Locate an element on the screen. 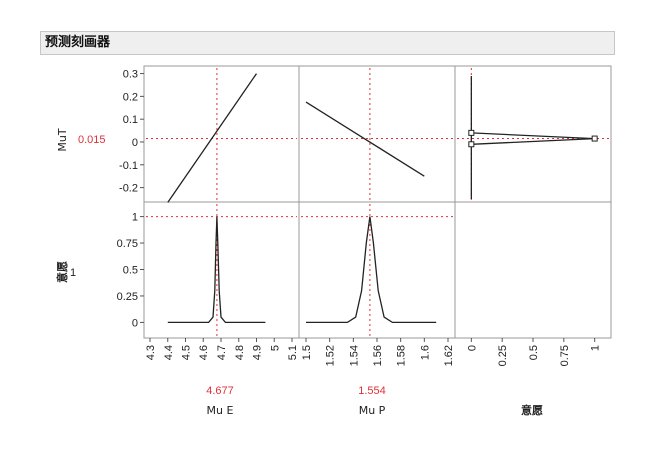 Image resolution: width=652 pixels, height=460 pixels. col-label-mu-e: Mu E is located at coordinates (220, 410).